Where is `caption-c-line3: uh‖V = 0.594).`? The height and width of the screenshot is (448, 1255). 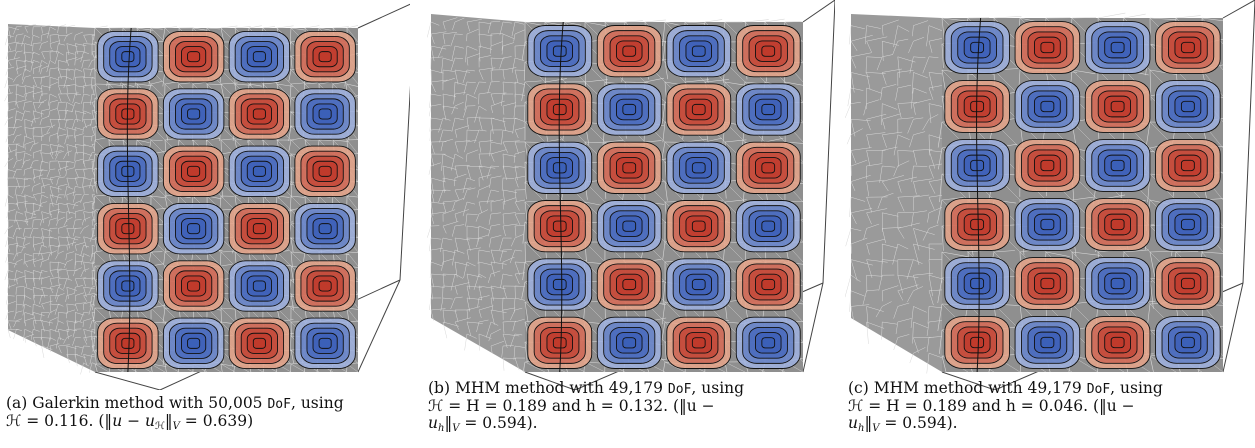
caption-c-line3: uh‖V = 0.594). is located at coordinates (903, 424).